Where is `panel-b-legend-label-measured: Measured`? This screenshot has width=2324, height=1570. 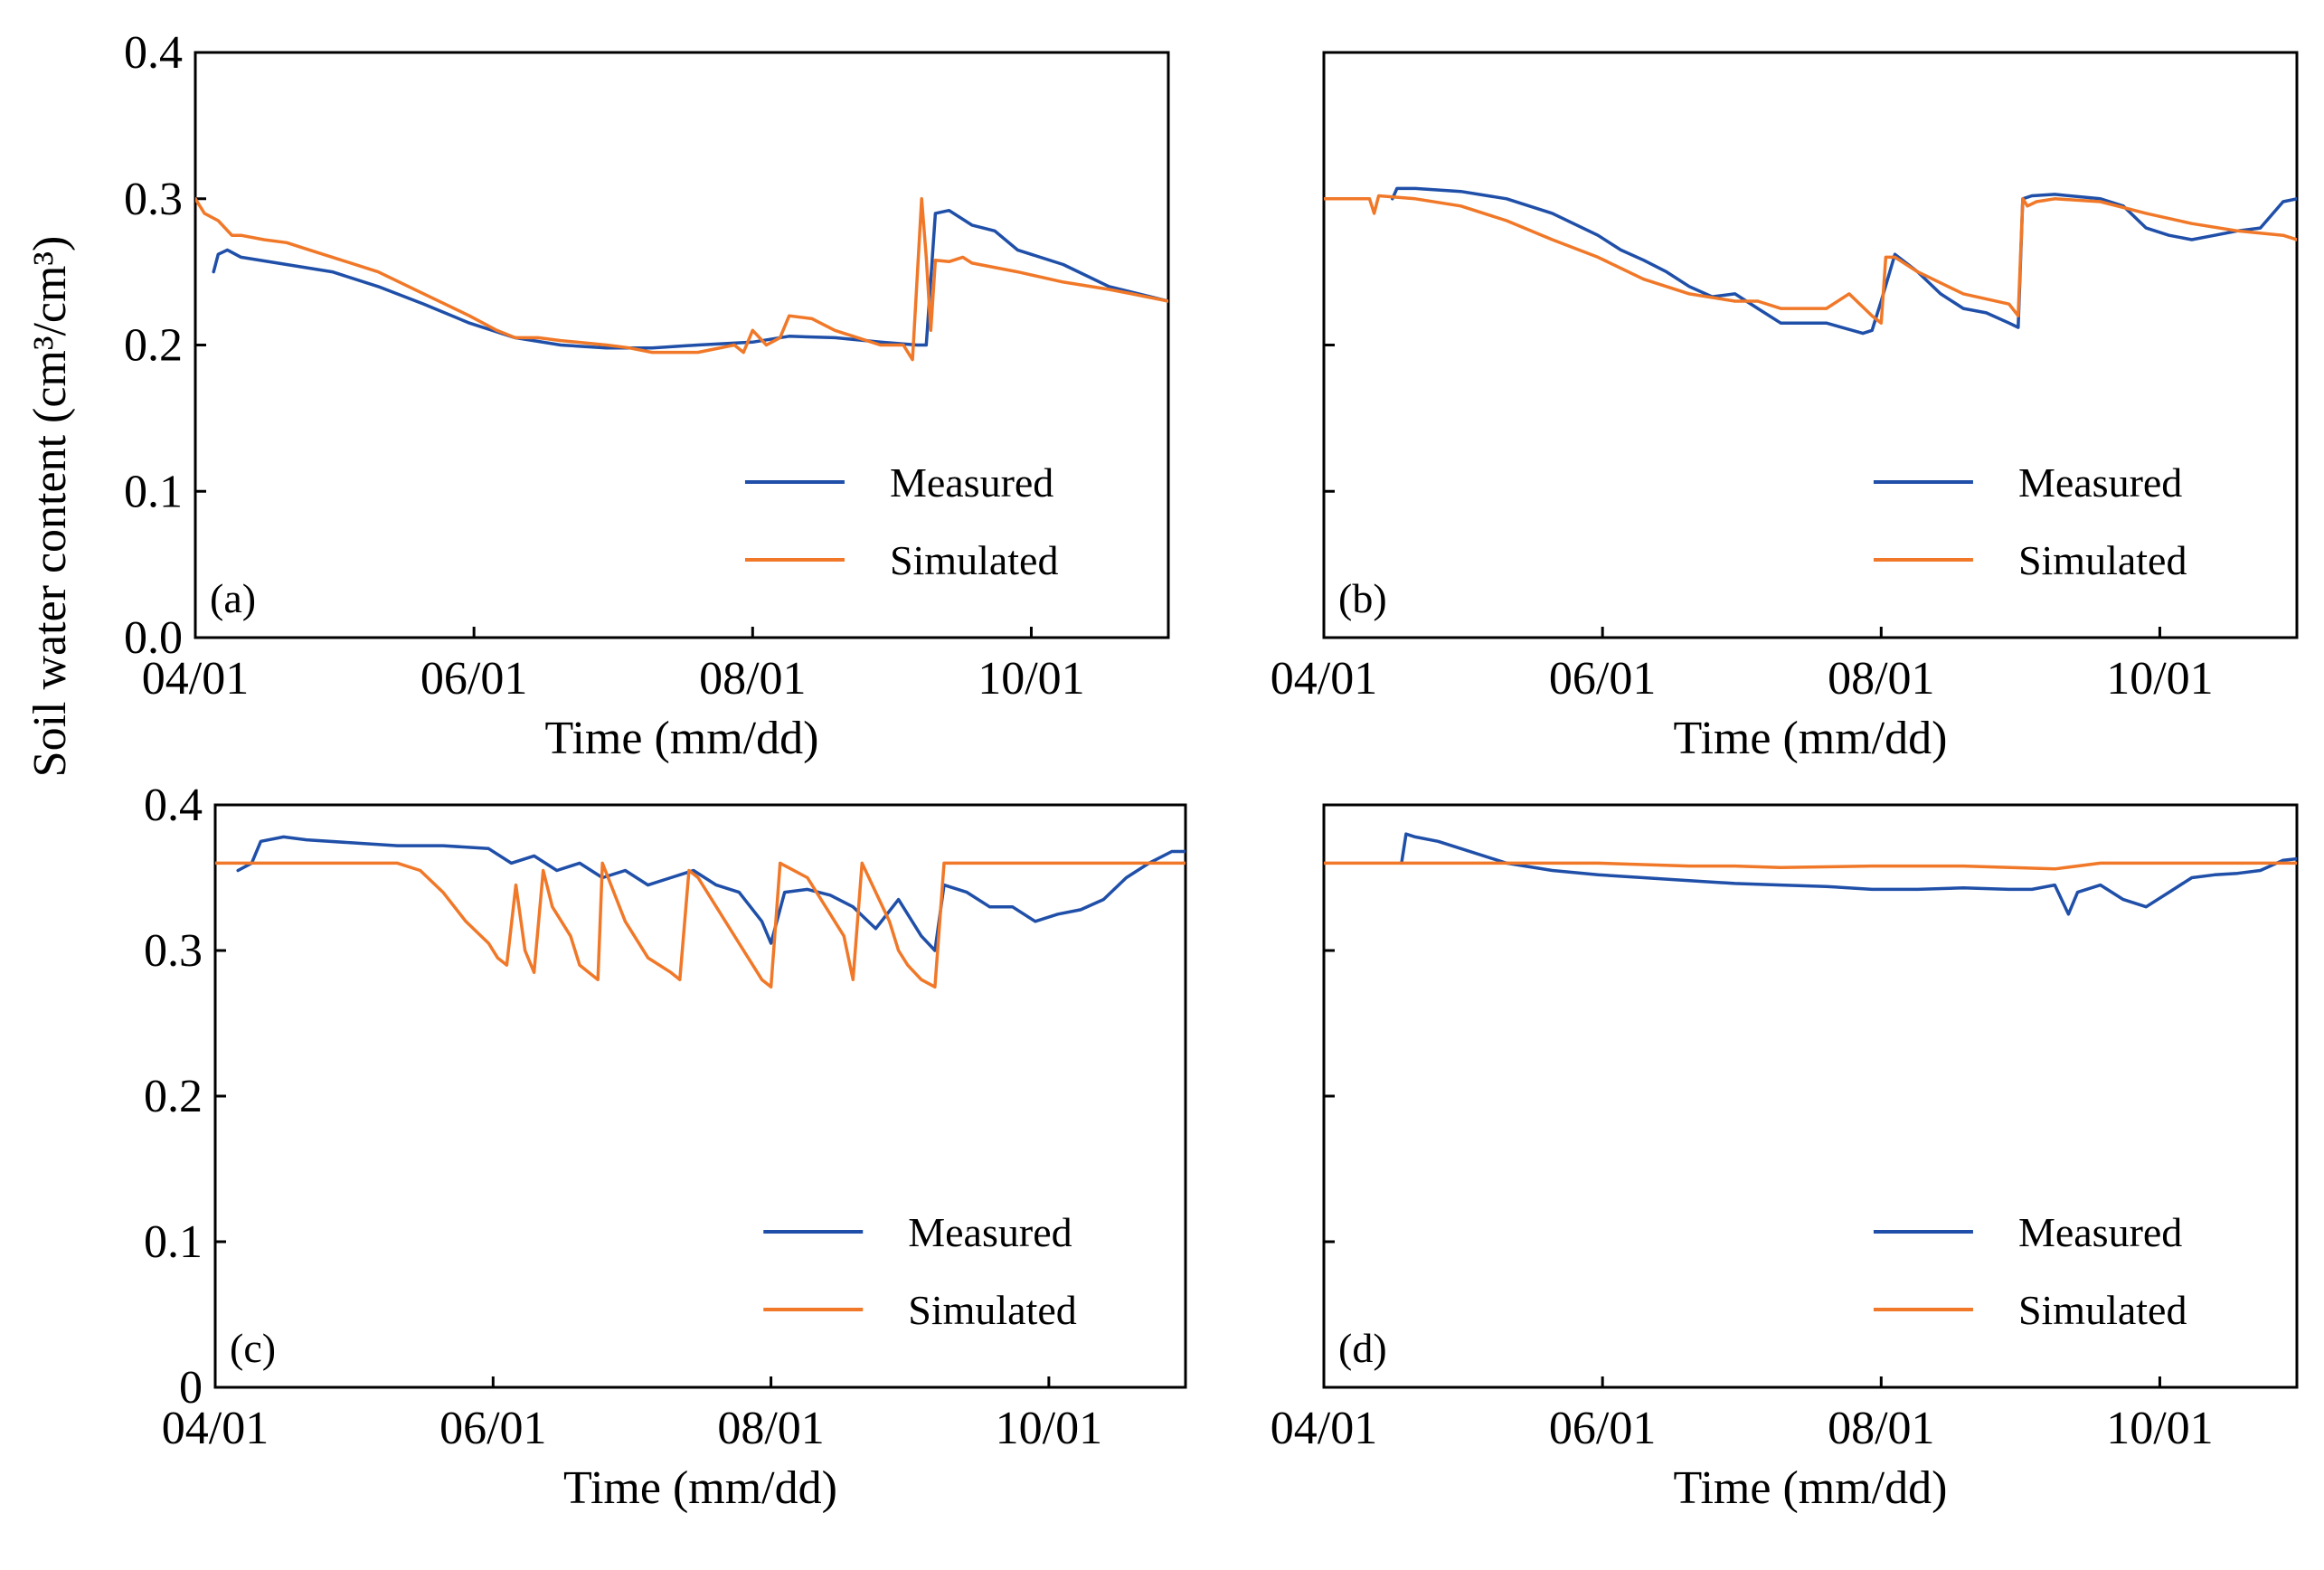 panel-b-legend-label-measured: Measured is located at coordinates (2100, 483).